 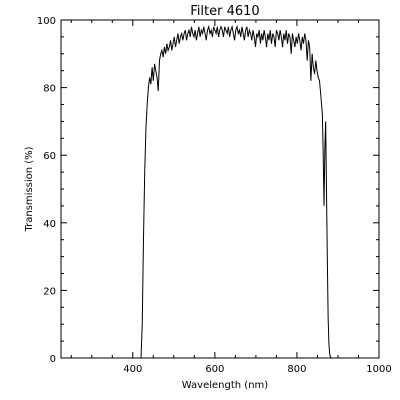 What do you see at coordinates (224, 11) in the screenshot?
I see `chart-title: Filter 4610` at bounding box center [224, 11].